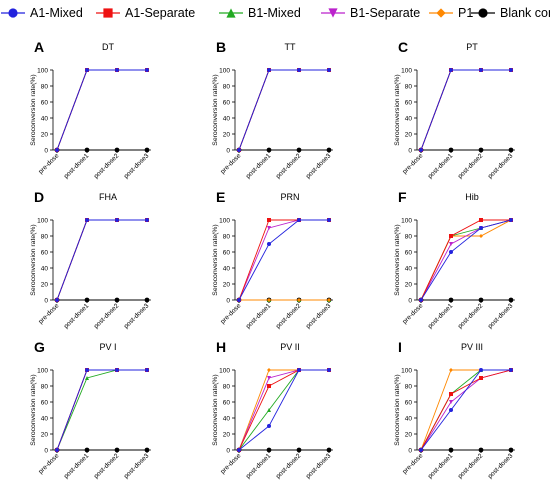 This screenshot has width=550, height=481. I want to click on x-tick-label: post-dose2, so click(107, 316).